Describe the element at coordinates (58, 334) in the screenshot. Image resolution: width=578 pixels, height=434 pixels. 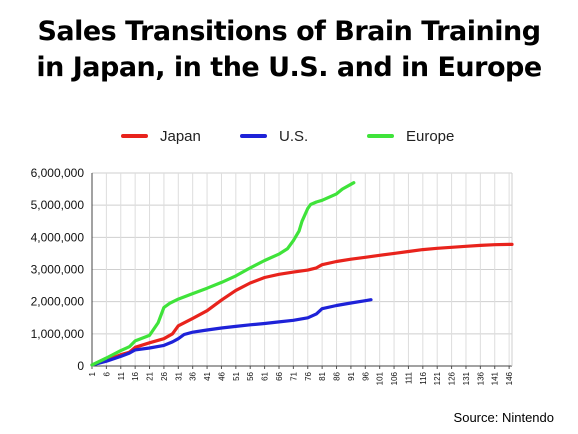
I see `y-tick-label: 1,000,000` at that location.